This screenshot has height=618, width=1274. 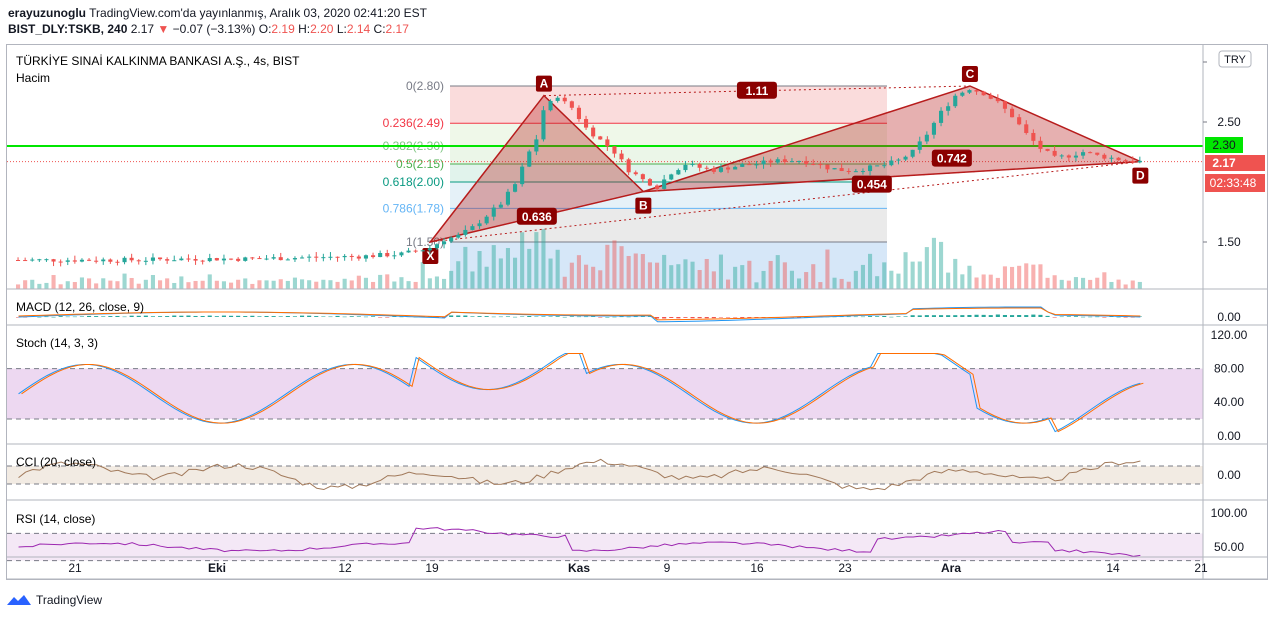 What do you see at coordinates (872, 185) in the screenshot?
I see `pattern-ratio-label: 0.454` at bounding box center [872, 185].